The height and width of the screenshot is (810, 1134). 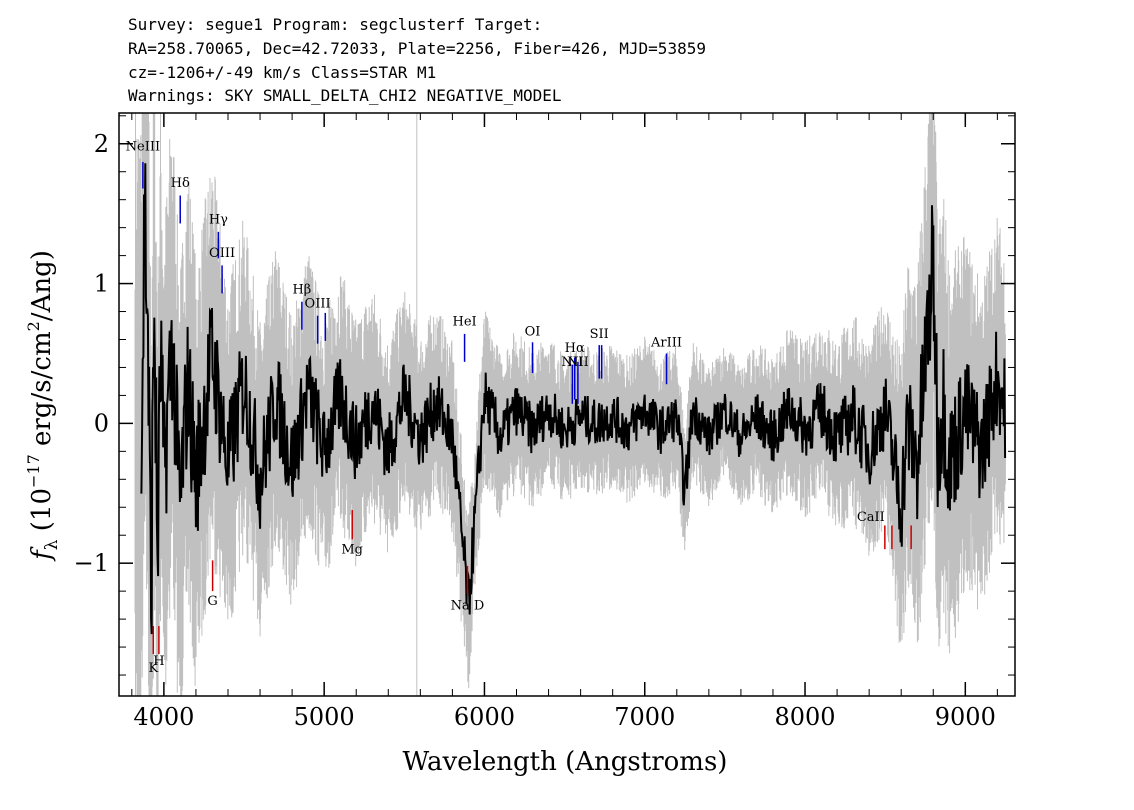 What do you see at coordinates (871, 517) in the screenshot?
I see `line-label-caii: CaII` at bounding box center [871, 517].